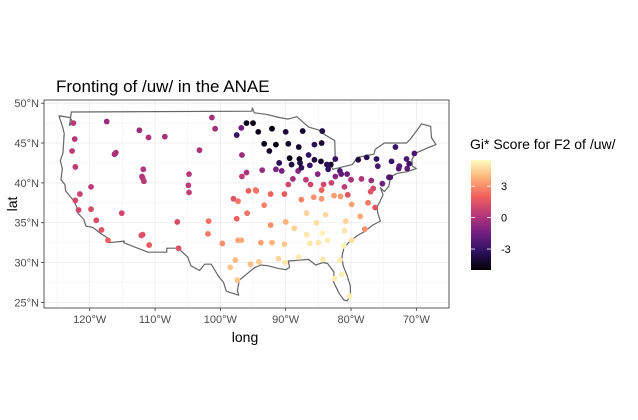 The width and height of the screenshot is (638, 420). I want to click on y-tick-label: 35°N, so click(26, 224).